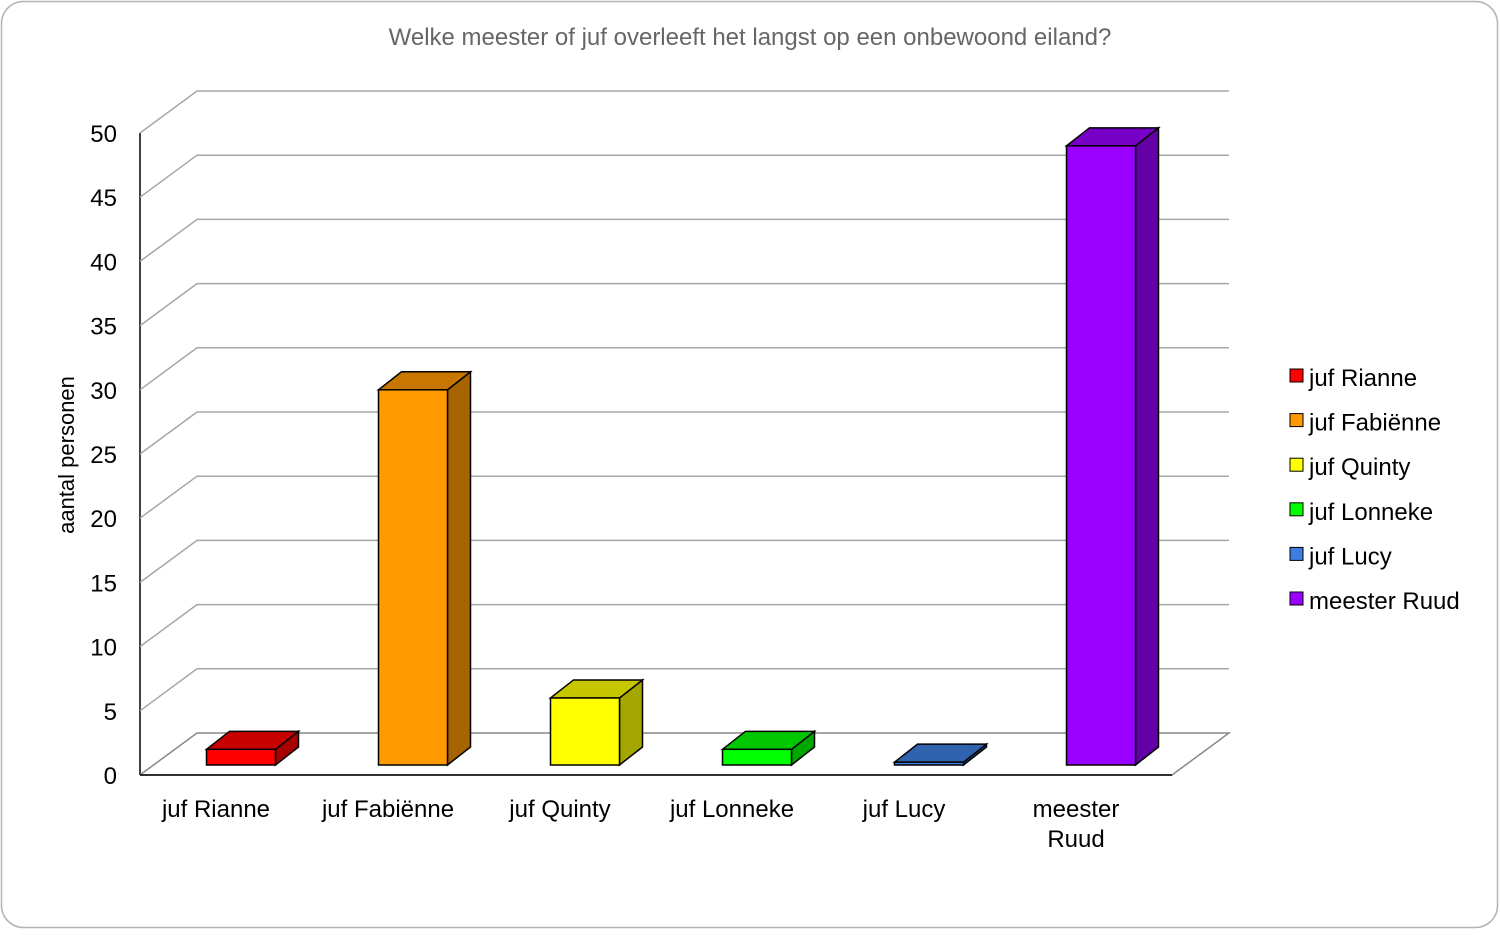  Describe the element at coordinates (66, 455) in the screenshot. I see `y-axis-label: aantal personen` at that location.